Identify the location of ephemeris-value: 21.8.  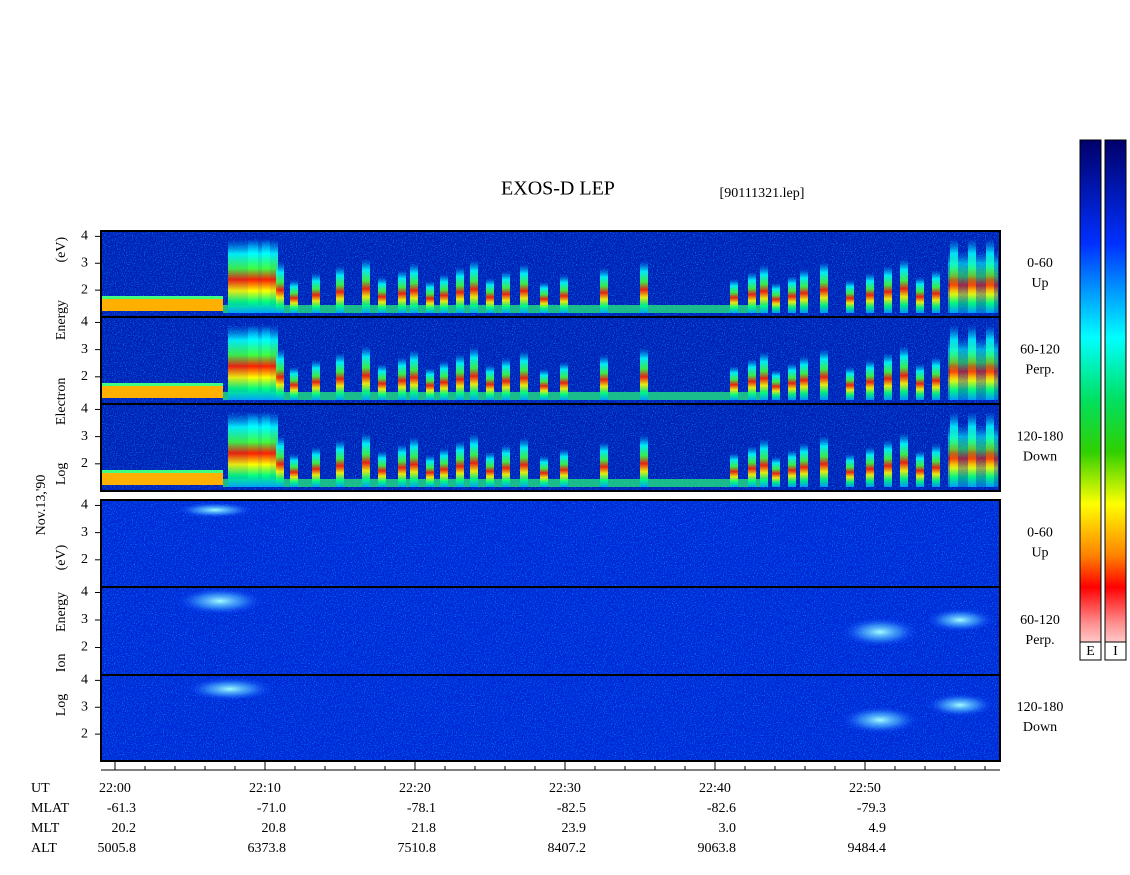
(424, 828).